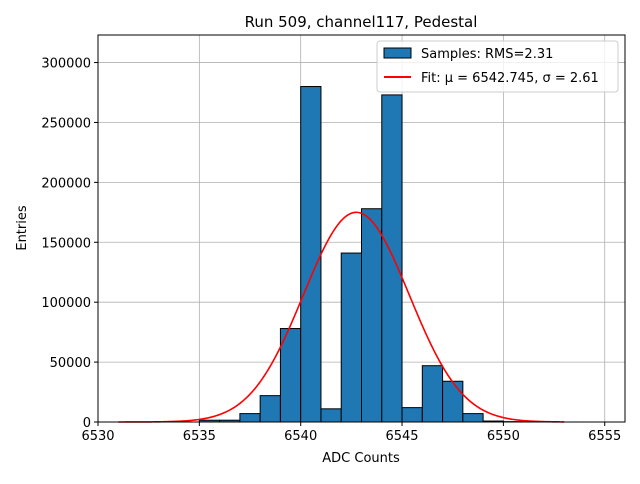  What do you see at coordinates (22, 228) in the screenshot?
I see `y-axis-label: Entries` at bounding box center [22, 228].